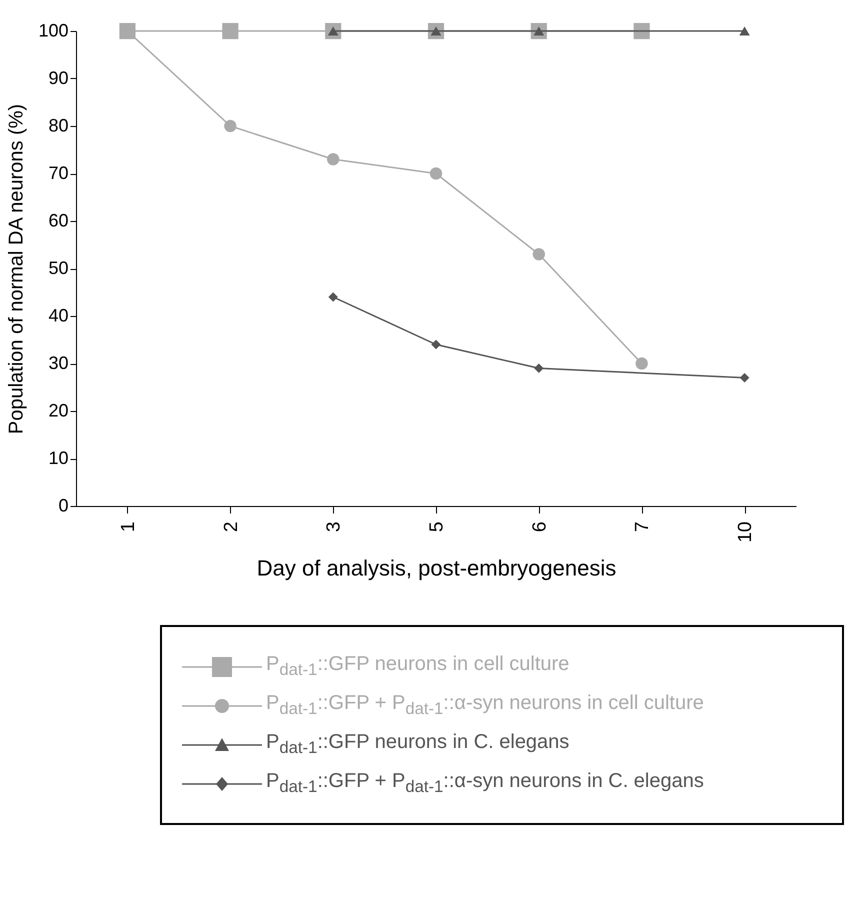  I want to click on y-tick-label: 40, so click(58, 316).